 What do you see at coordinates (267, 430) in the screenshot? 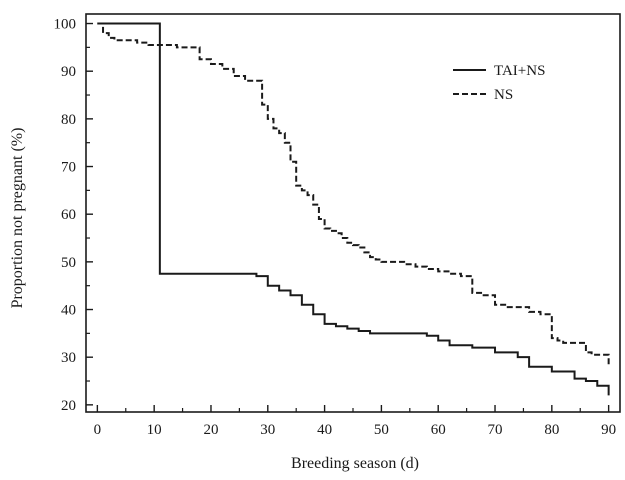
I see `x-tick-label: 30` at bounding box center [267, 430].